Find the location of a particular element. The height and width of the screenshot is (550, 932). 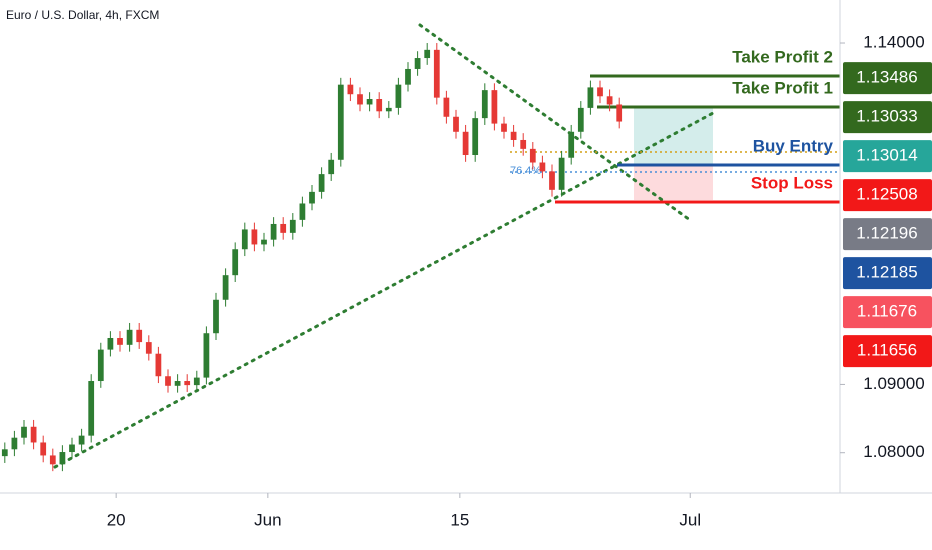

price-badge-label: 1.13014 is located at coordinates (886, 155).